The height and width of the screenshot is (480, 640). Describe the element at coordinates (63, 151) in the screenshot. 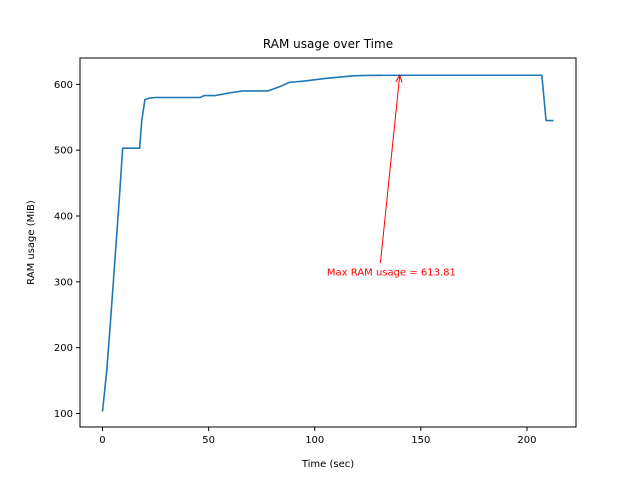

I see `y-tick-label: 500` at that location.